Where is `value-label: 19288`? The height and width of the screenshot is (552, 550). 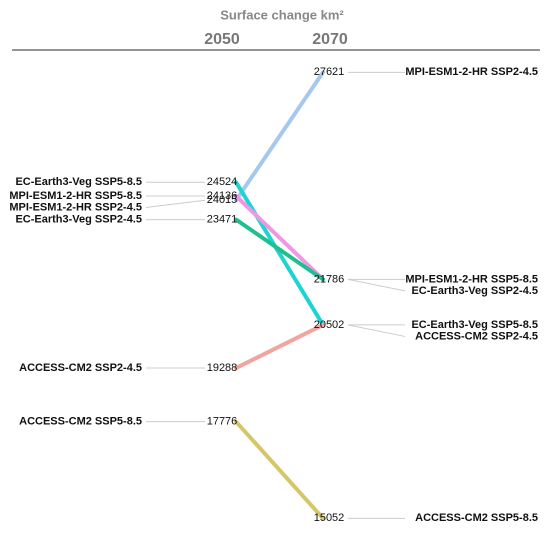
value-label: 19288 is located at coordinates (222, 368).